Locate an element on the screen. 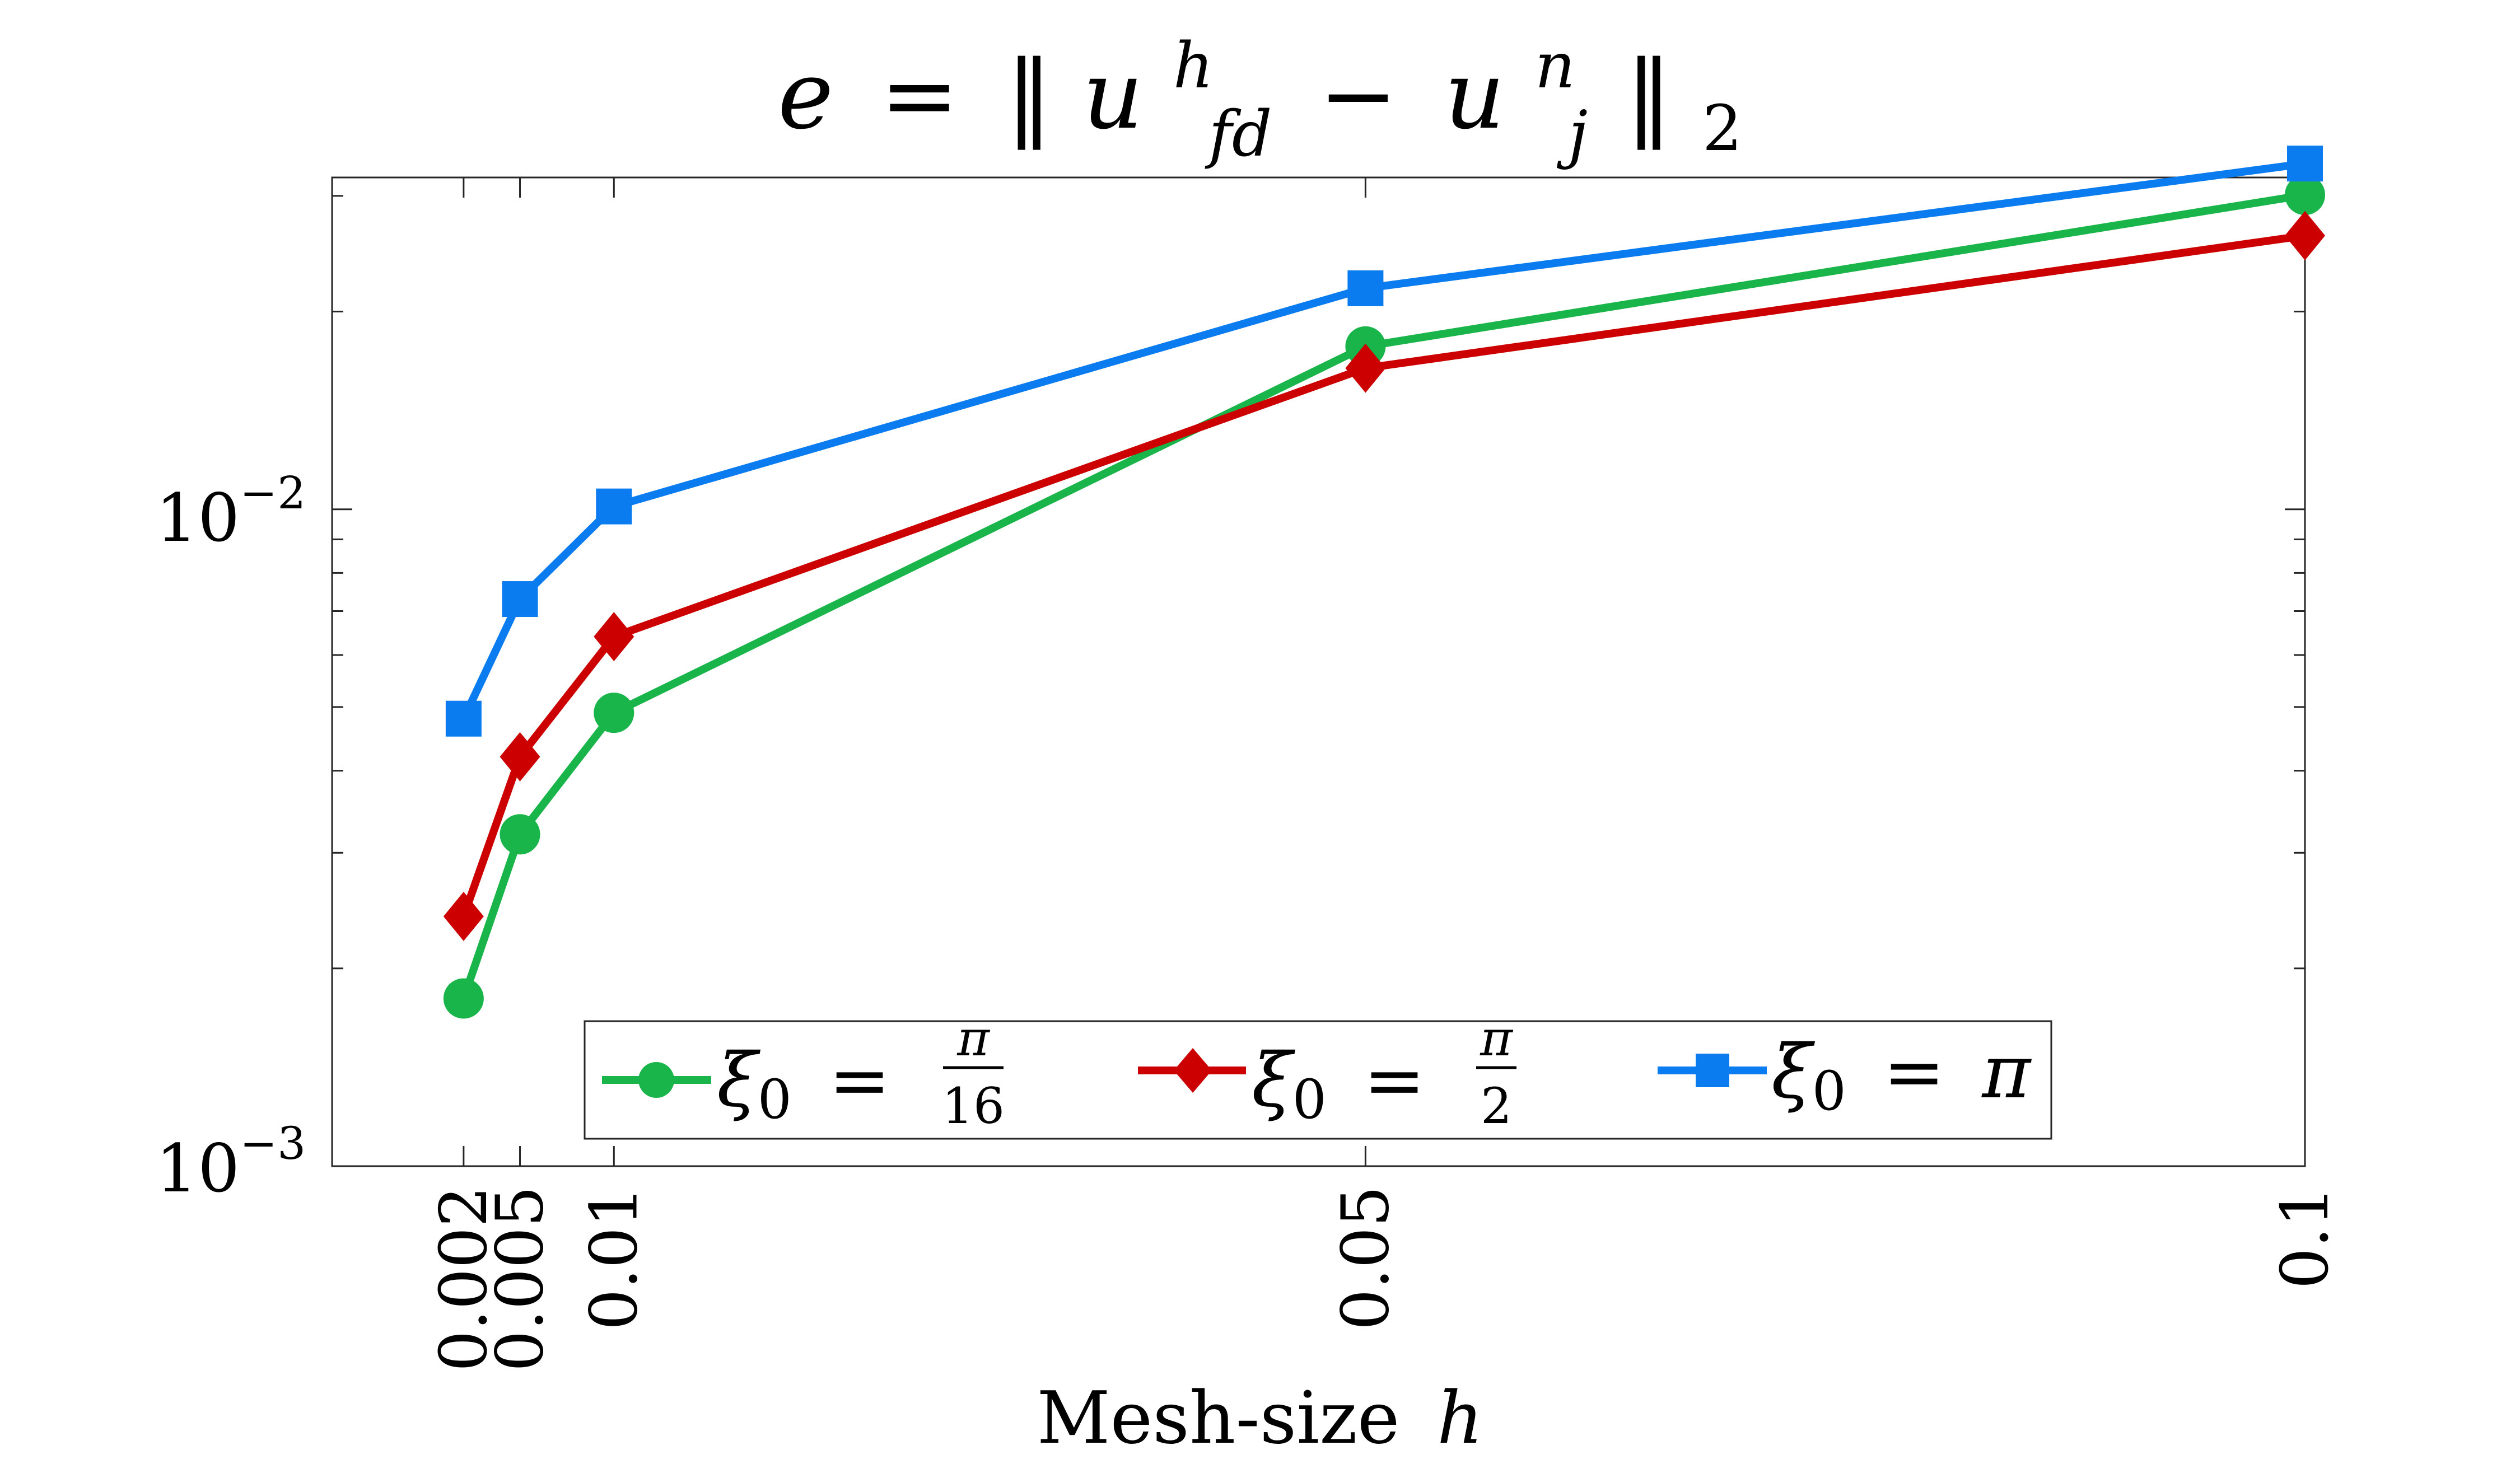 The height and width of the screenshot is (1464, 2520). legend-box is located at coordinates (1318, 1080).